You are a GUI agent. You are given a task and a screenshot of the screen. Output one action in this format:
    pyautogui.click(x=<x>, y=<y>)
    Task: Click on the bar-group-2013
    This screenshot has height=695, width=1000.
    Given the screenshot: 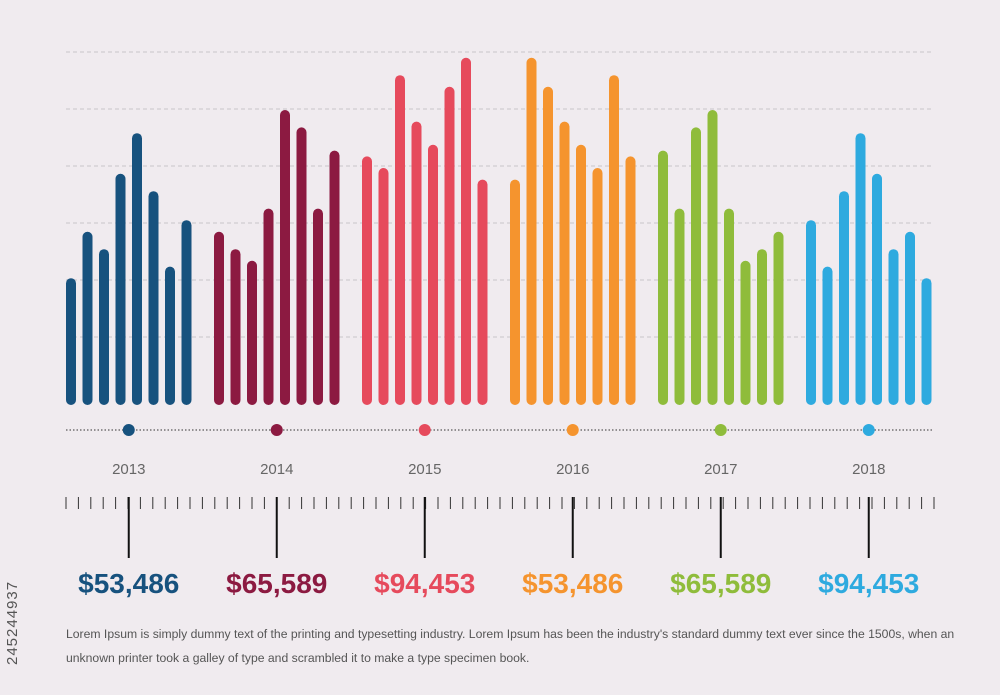 What is the action you would take?
    pyautogui.click(x=129, y=269)
    